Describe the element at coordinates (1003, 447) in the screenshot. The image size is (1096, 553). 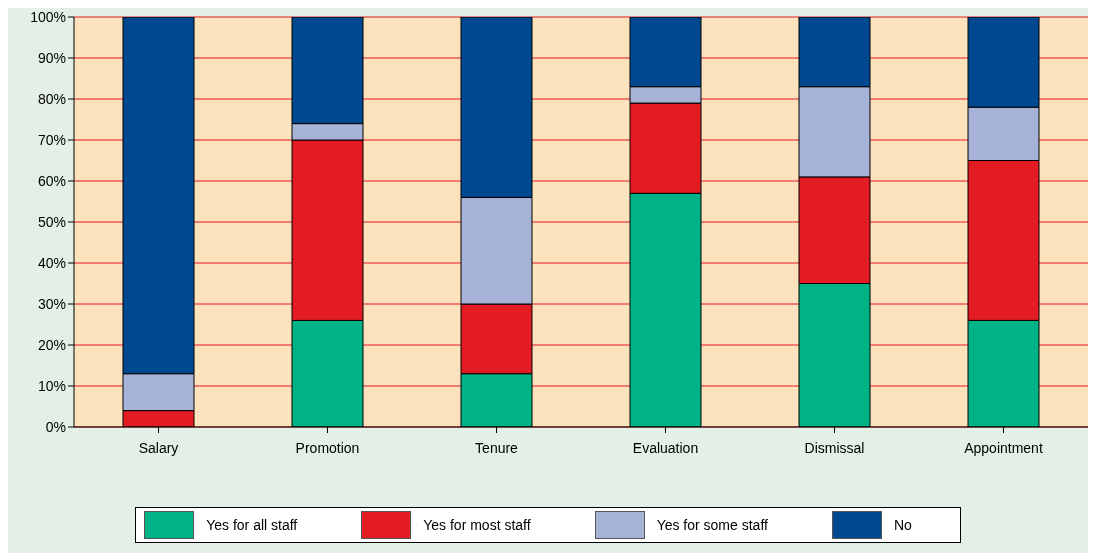
I see `x-tick-label: Appointment` at that location.